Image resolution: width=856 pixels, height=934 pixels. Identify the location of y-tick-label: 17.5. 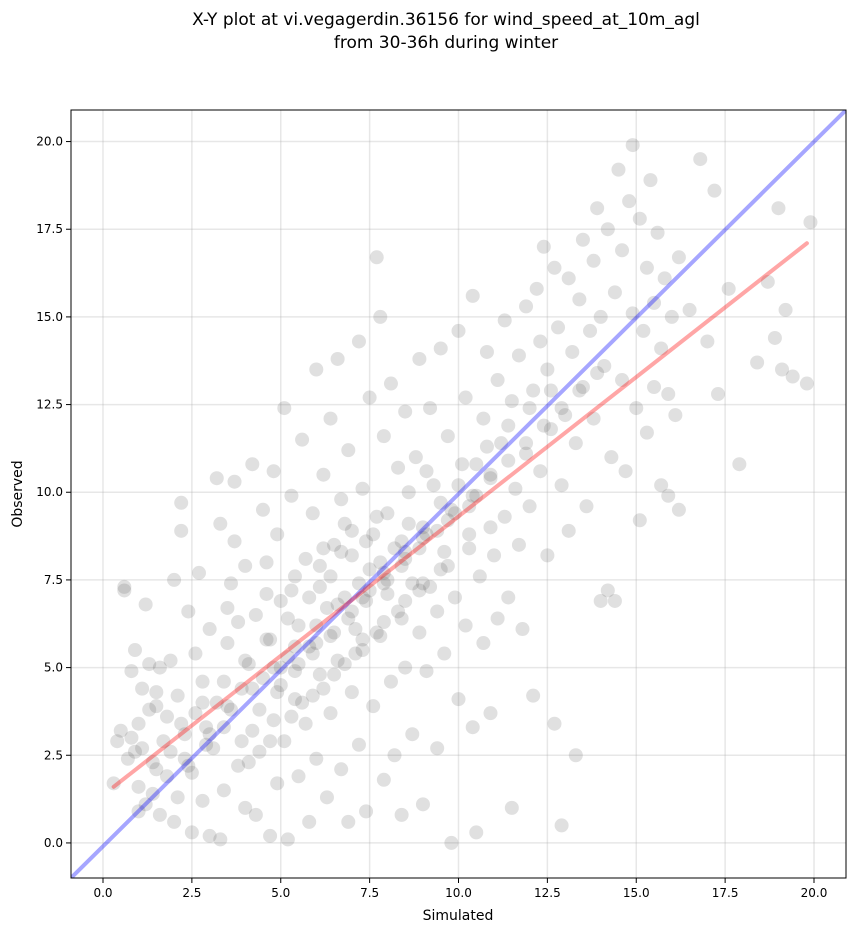
(49, 229).